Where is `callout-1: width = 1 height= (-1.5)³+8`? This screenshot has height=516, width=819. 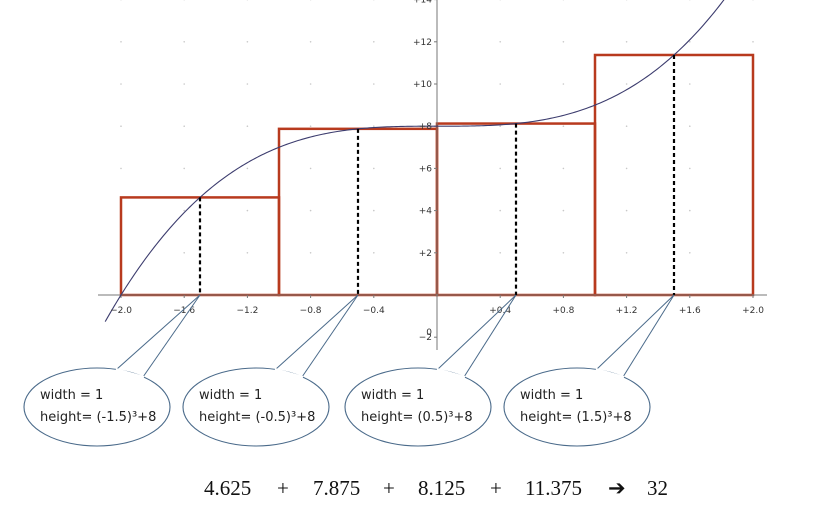 callout-1: width = 1 height= (-1.5)³+8 is located at coordinates (112, 370).